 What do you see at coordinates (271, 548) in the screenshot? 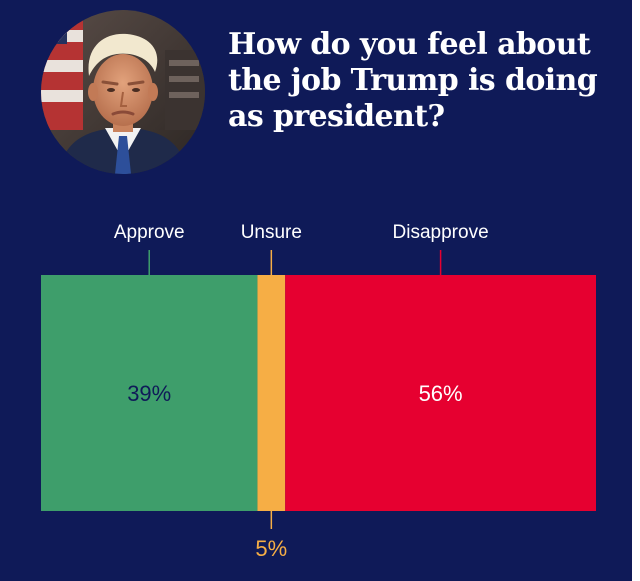
I see `value-label-unsure: 5%` at bounding box center [271, 548].